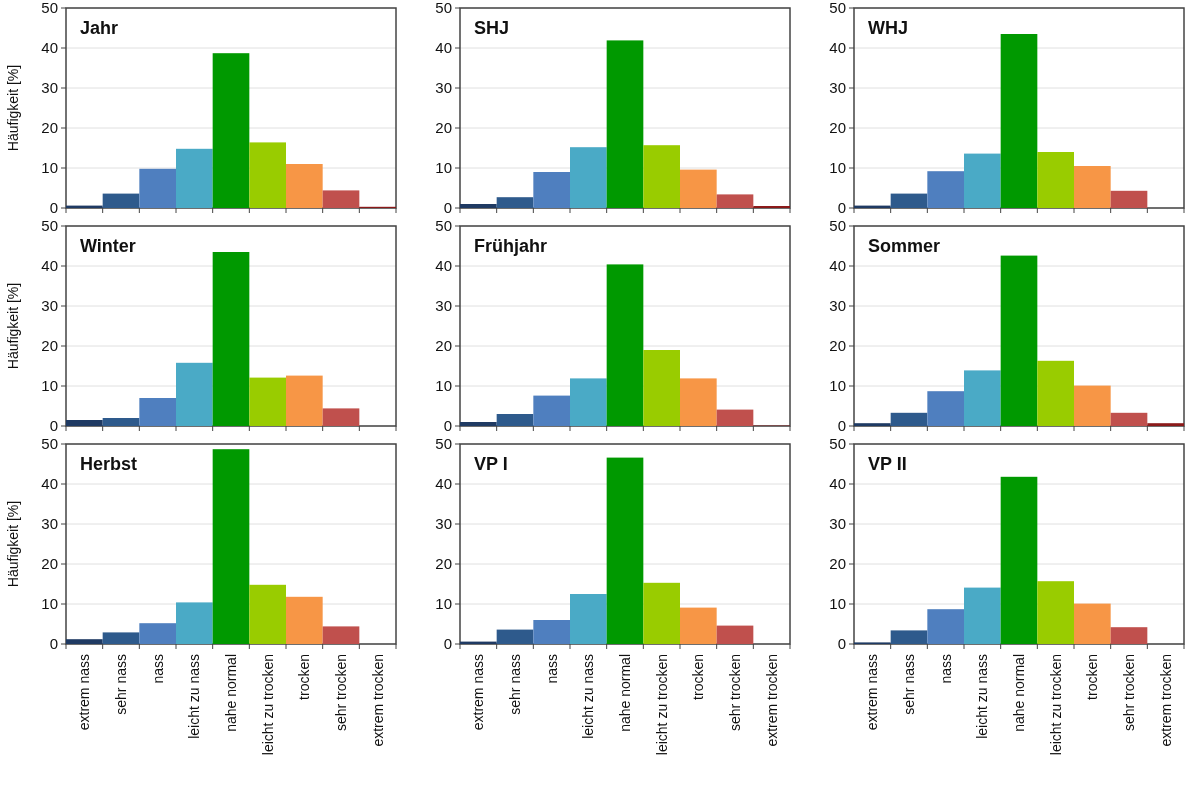 This screenshot has width=1198, height=787. I want to click on text: SHJ, so click(492, 28).